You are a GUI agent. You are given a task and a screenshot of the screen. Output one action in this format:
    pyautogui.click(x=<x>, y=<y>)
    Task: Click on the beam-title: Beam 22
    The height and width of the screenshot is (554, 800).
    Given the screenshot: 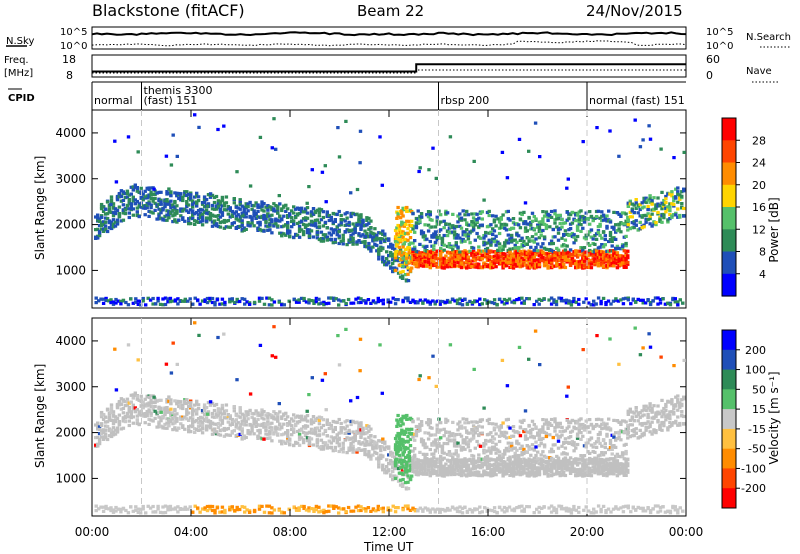 What is the action you would take?
    pyautogui.click(x=390, y=11)
    